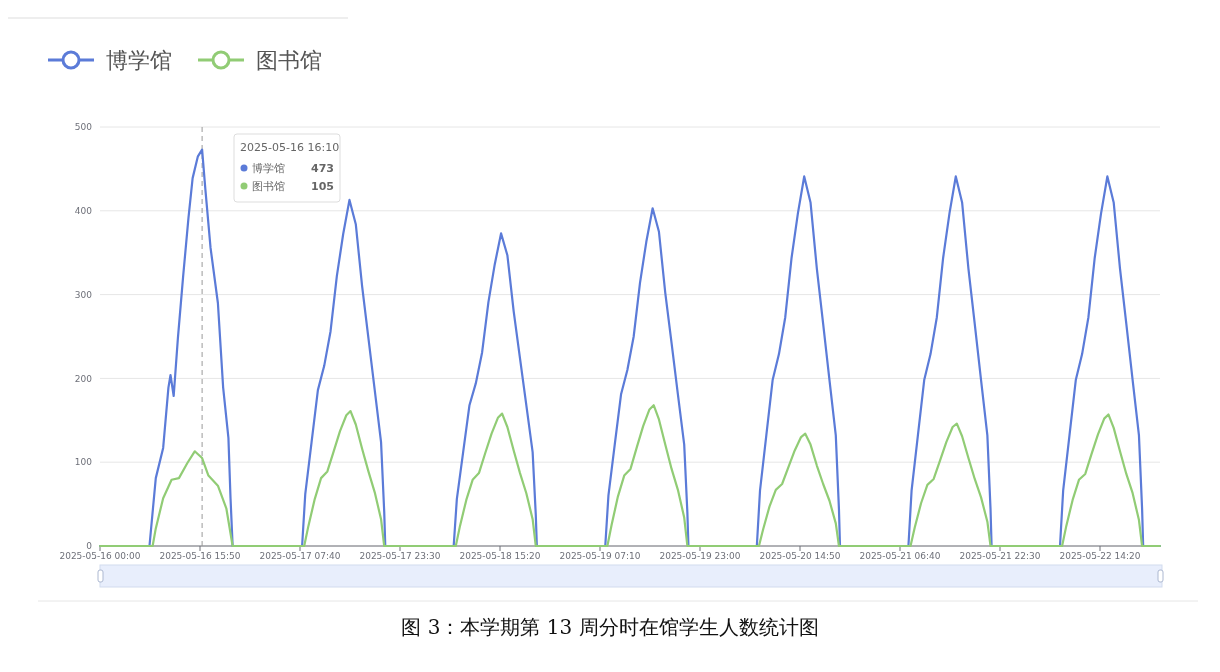 The image size is (1220, 672). Describe the element at coordinates (83, 294) in the screenshot. I see `y-tick-label: 300` at that location.